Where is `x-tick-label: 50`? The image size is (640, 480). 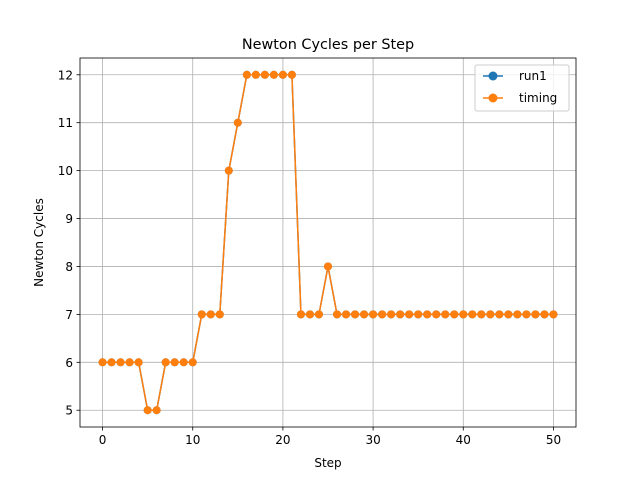 x-tick-label: 50 is located at coordinates (553, 440).